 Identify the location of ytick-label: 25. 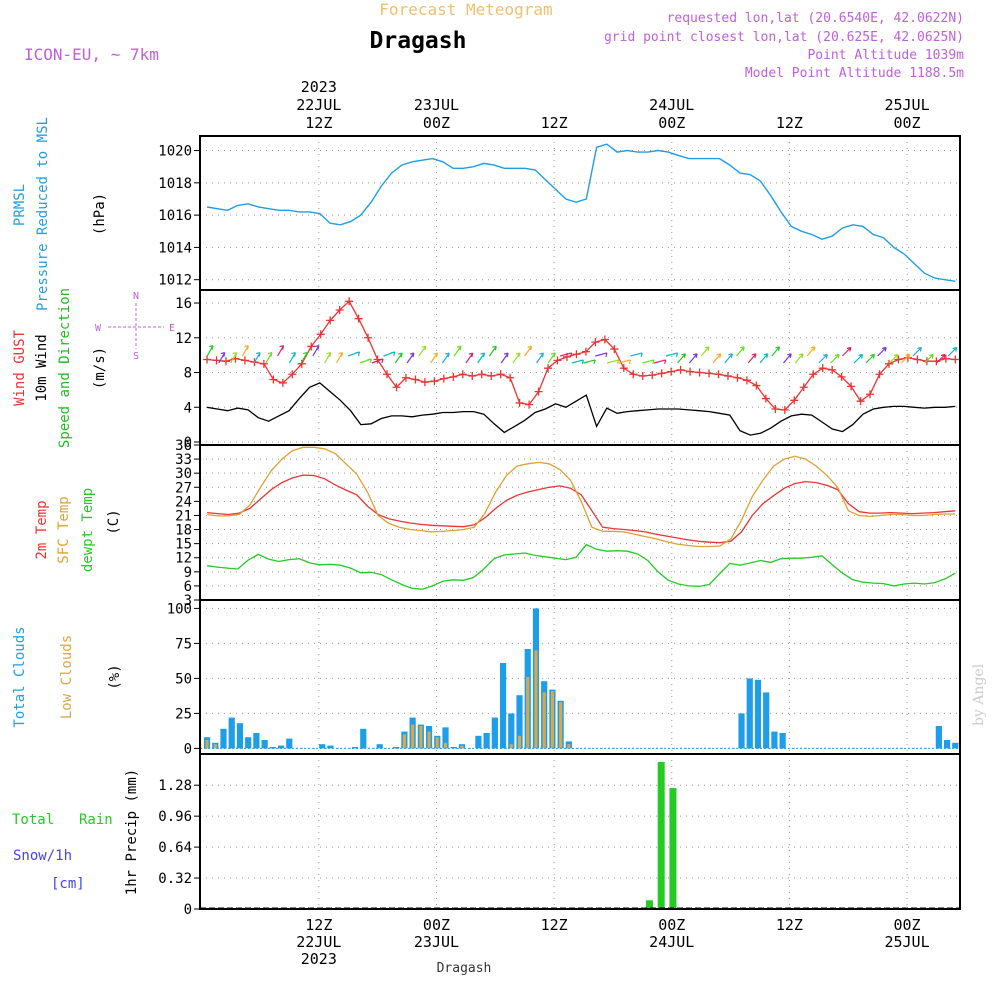
(183, 714).